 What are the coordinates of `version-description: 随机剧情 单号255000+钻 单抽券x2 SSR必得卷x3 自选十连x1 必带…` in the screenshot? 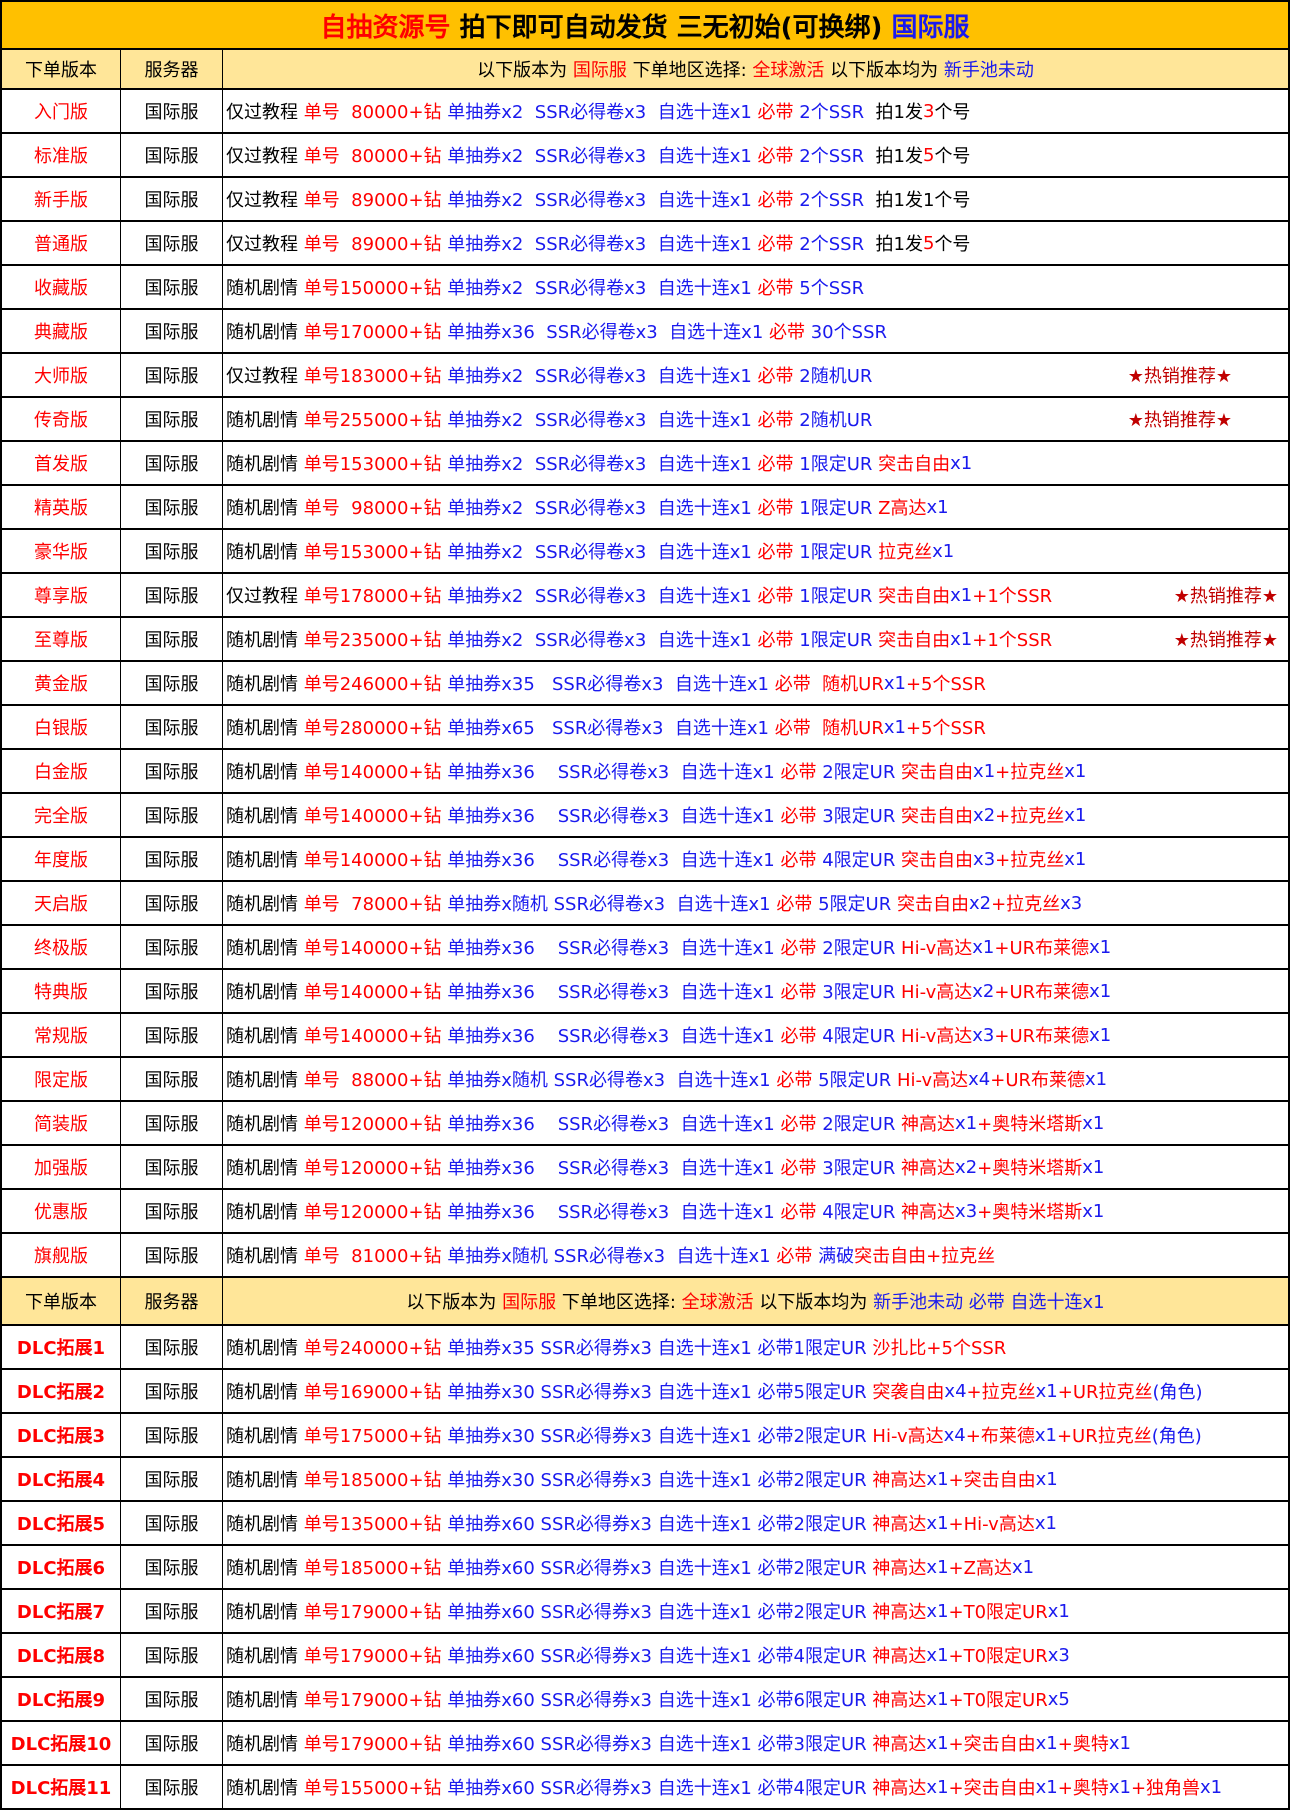 It's located at (755, 419).